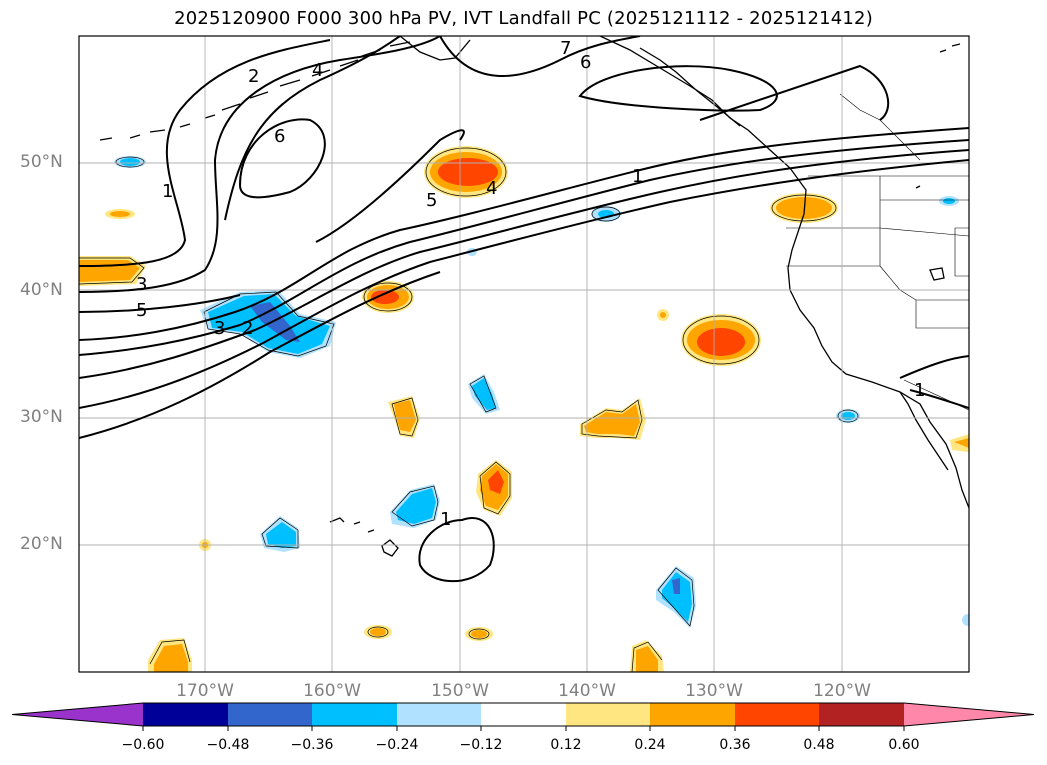 The image size is (1047, 765). I want to click on colorbar-extend-max, so click(969, 714).